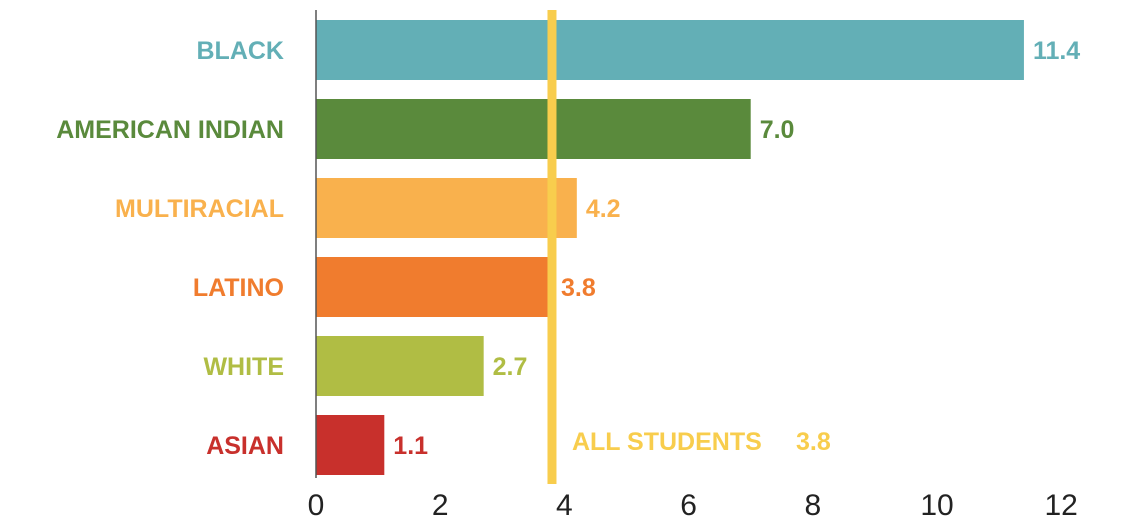  What do you see at coordinates (812, 505) in the screenshot?
I see `x-tick-label: 8` at bounding box center [812, 505].